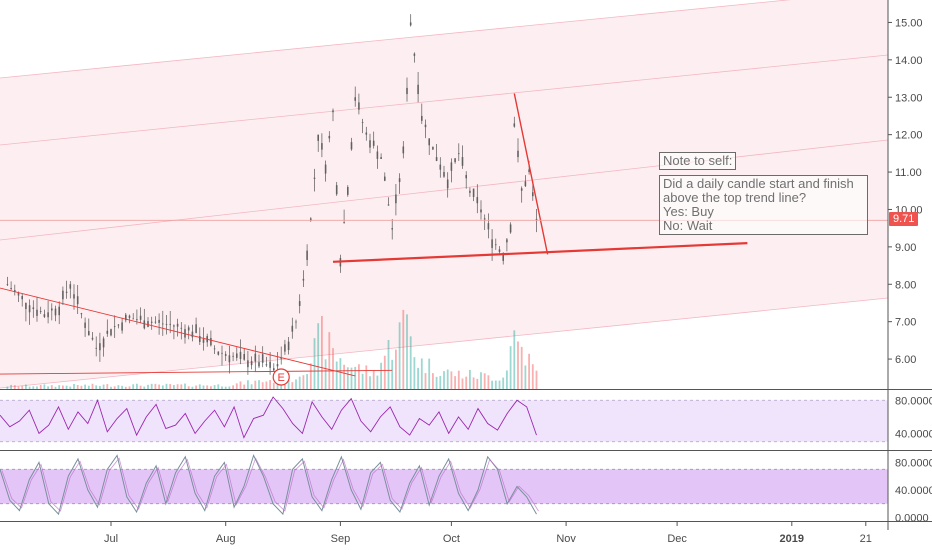 Image resolution: width=932 pixels, height=550 pixels. What do you see at coordinates (909, 98) in the screenshot?
I see `price-tick-label: 13.00` at bounding box center [909, 98].